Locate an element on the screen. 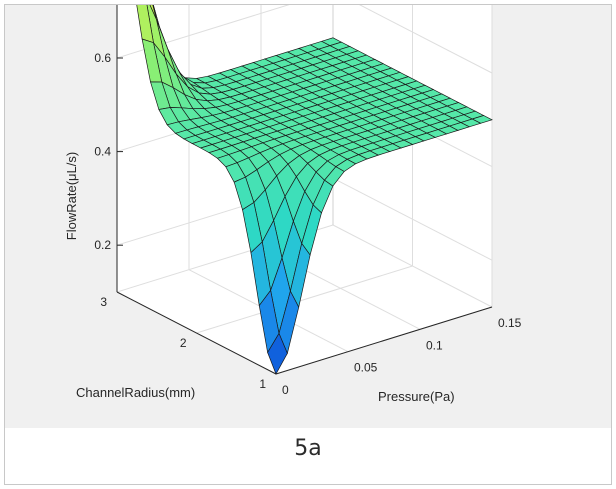 The image size is (616, 489). figure-caption: 5a is located at coordinates (308, 448).